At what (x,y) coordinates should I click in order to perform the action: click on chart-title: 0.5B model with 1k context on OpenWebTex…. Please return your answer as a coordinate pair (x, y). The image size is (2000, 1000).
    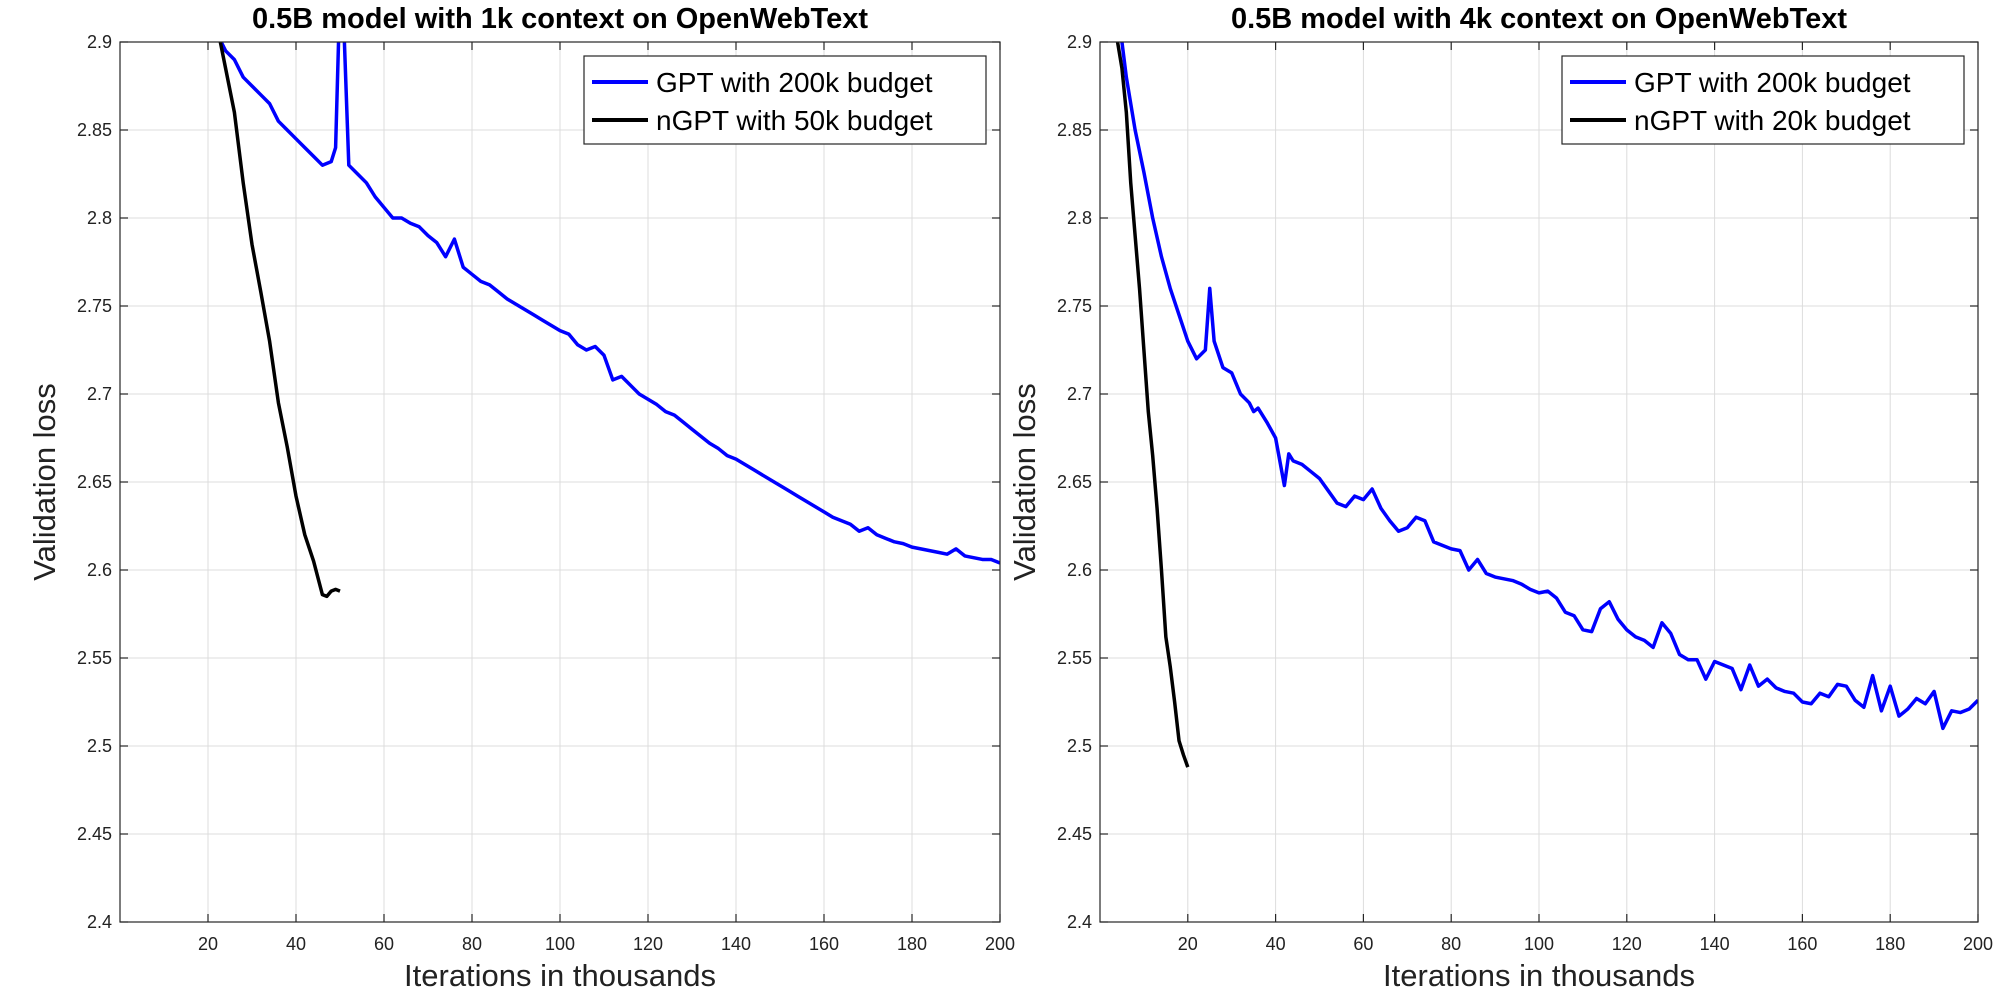
    Looking at the image, I should click on (560, 19).